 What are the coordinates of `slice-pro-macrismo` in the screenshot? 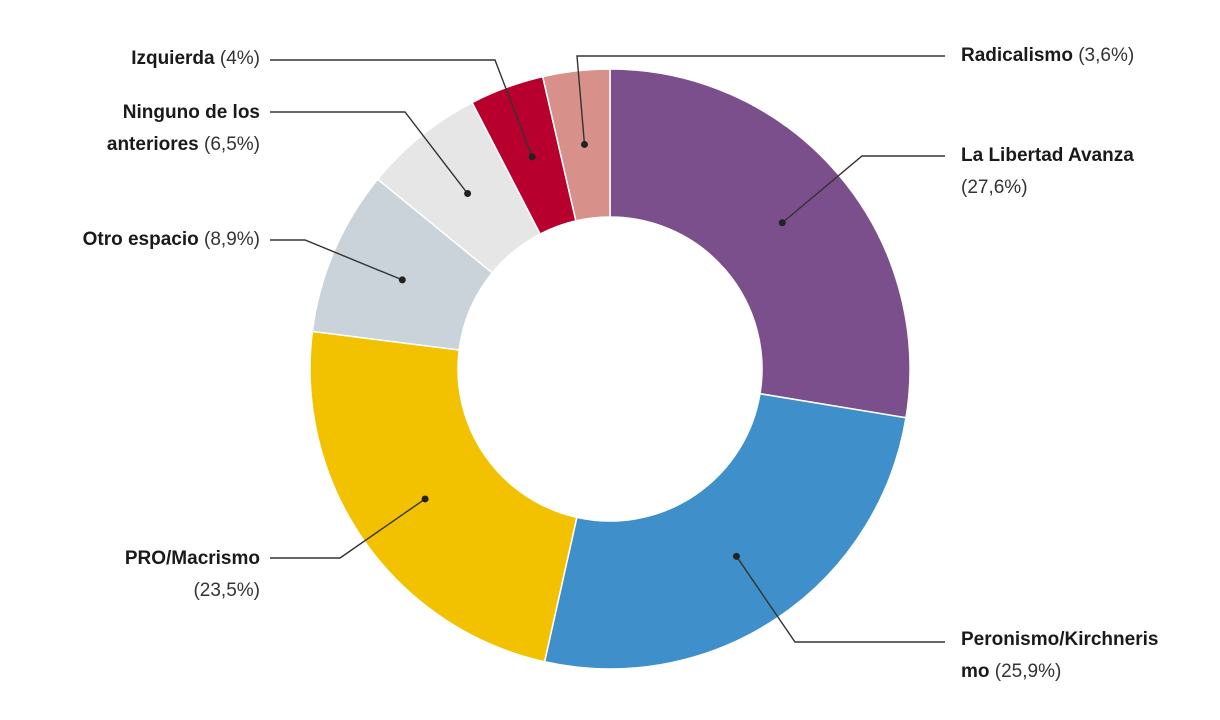 It's located at (443, 496).